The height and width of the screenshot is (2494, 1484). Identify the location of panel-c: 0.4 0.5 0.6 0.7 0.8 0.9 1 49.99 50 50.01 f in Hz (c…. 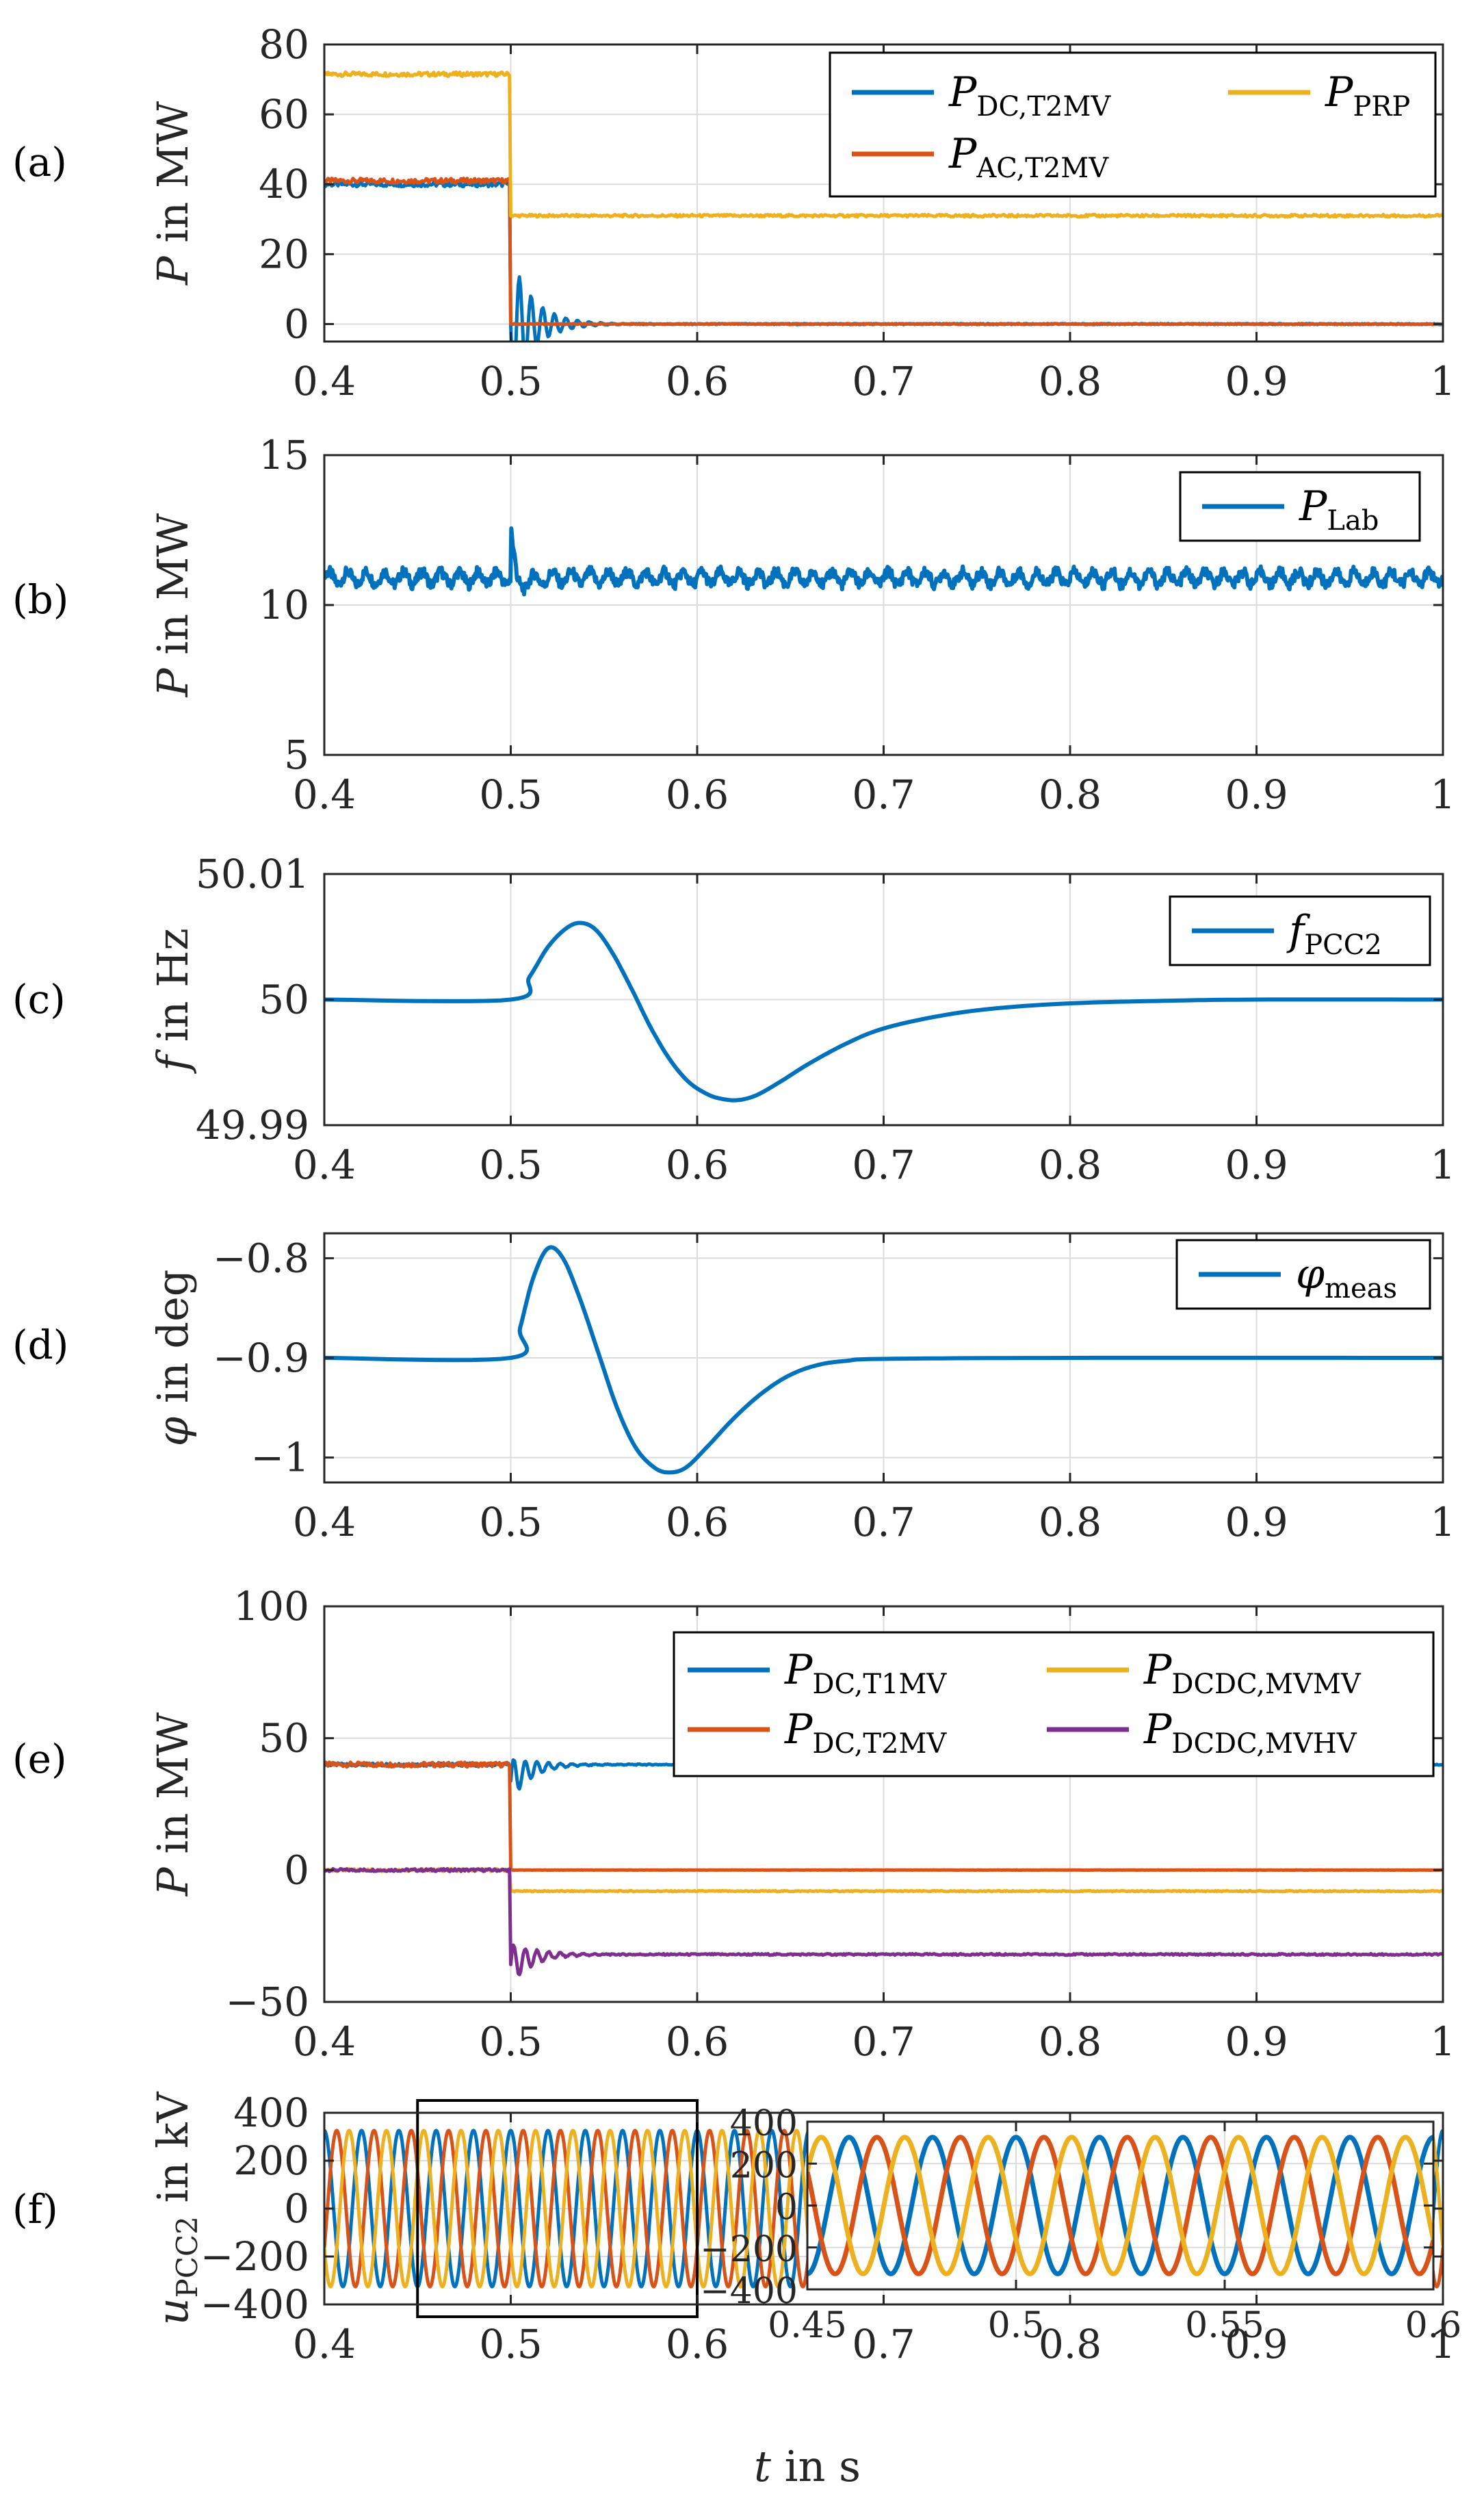
(733, 1020).